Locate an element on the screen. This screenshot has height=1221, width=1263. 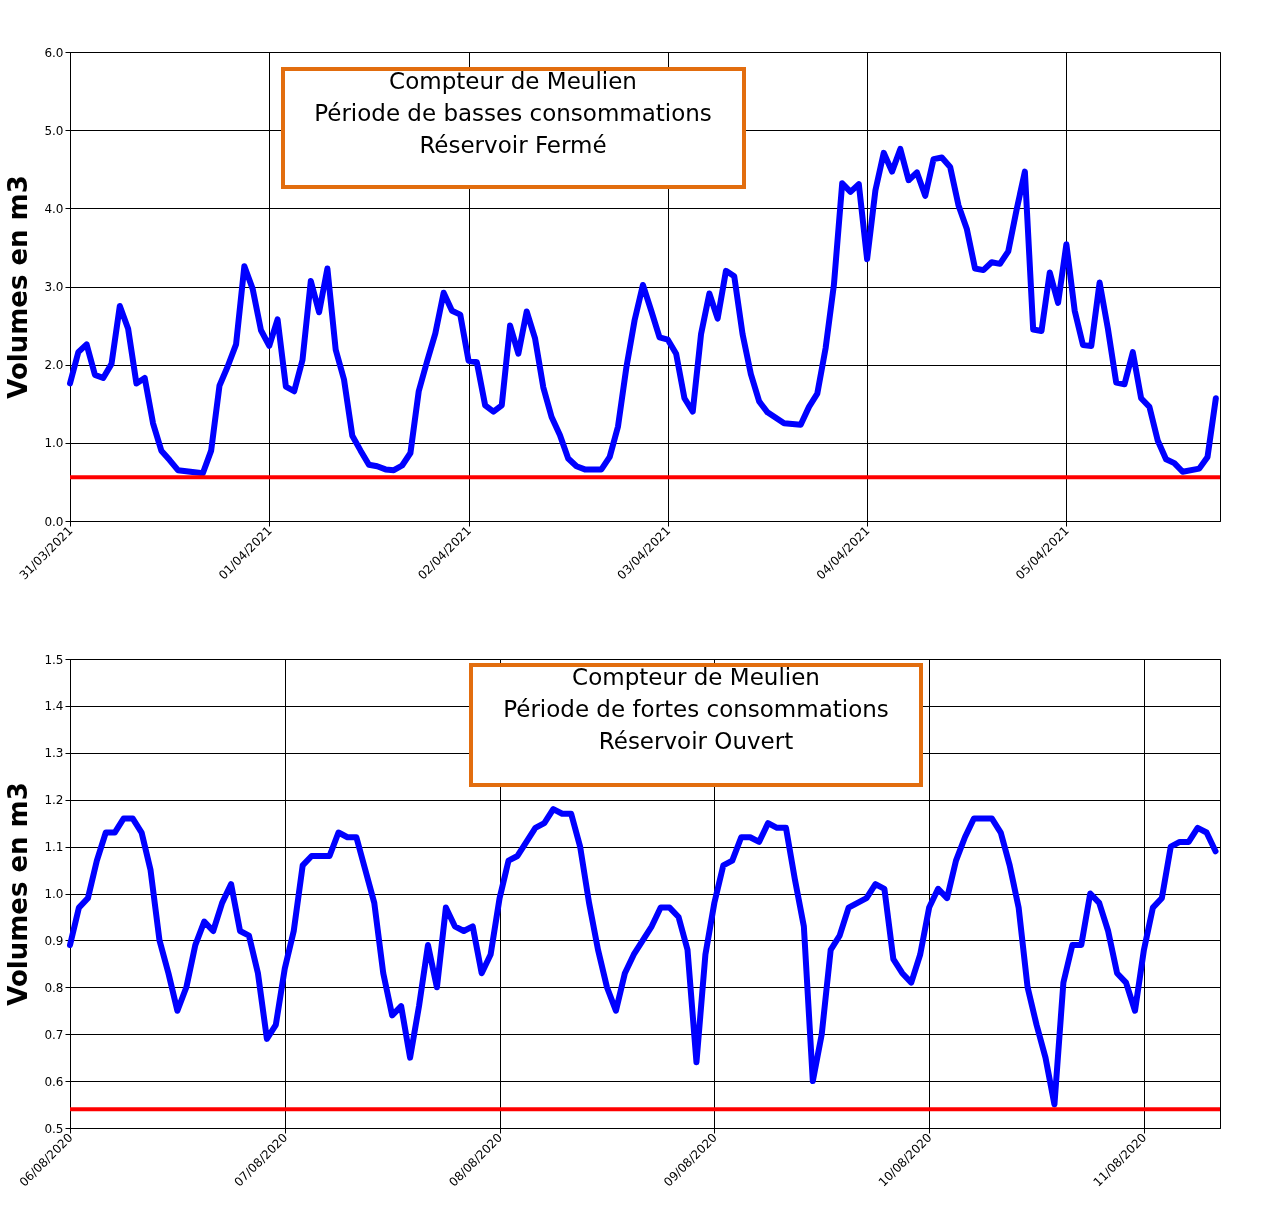
y-tick-label: 1.5 is located at coordinates (54, 659).